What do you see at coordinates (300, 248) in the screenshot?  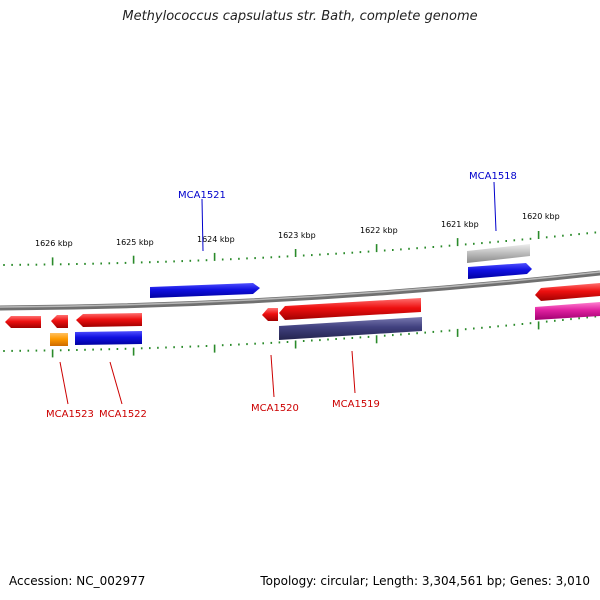 I see `upper-tick-track` at bounding box center [300, 248].